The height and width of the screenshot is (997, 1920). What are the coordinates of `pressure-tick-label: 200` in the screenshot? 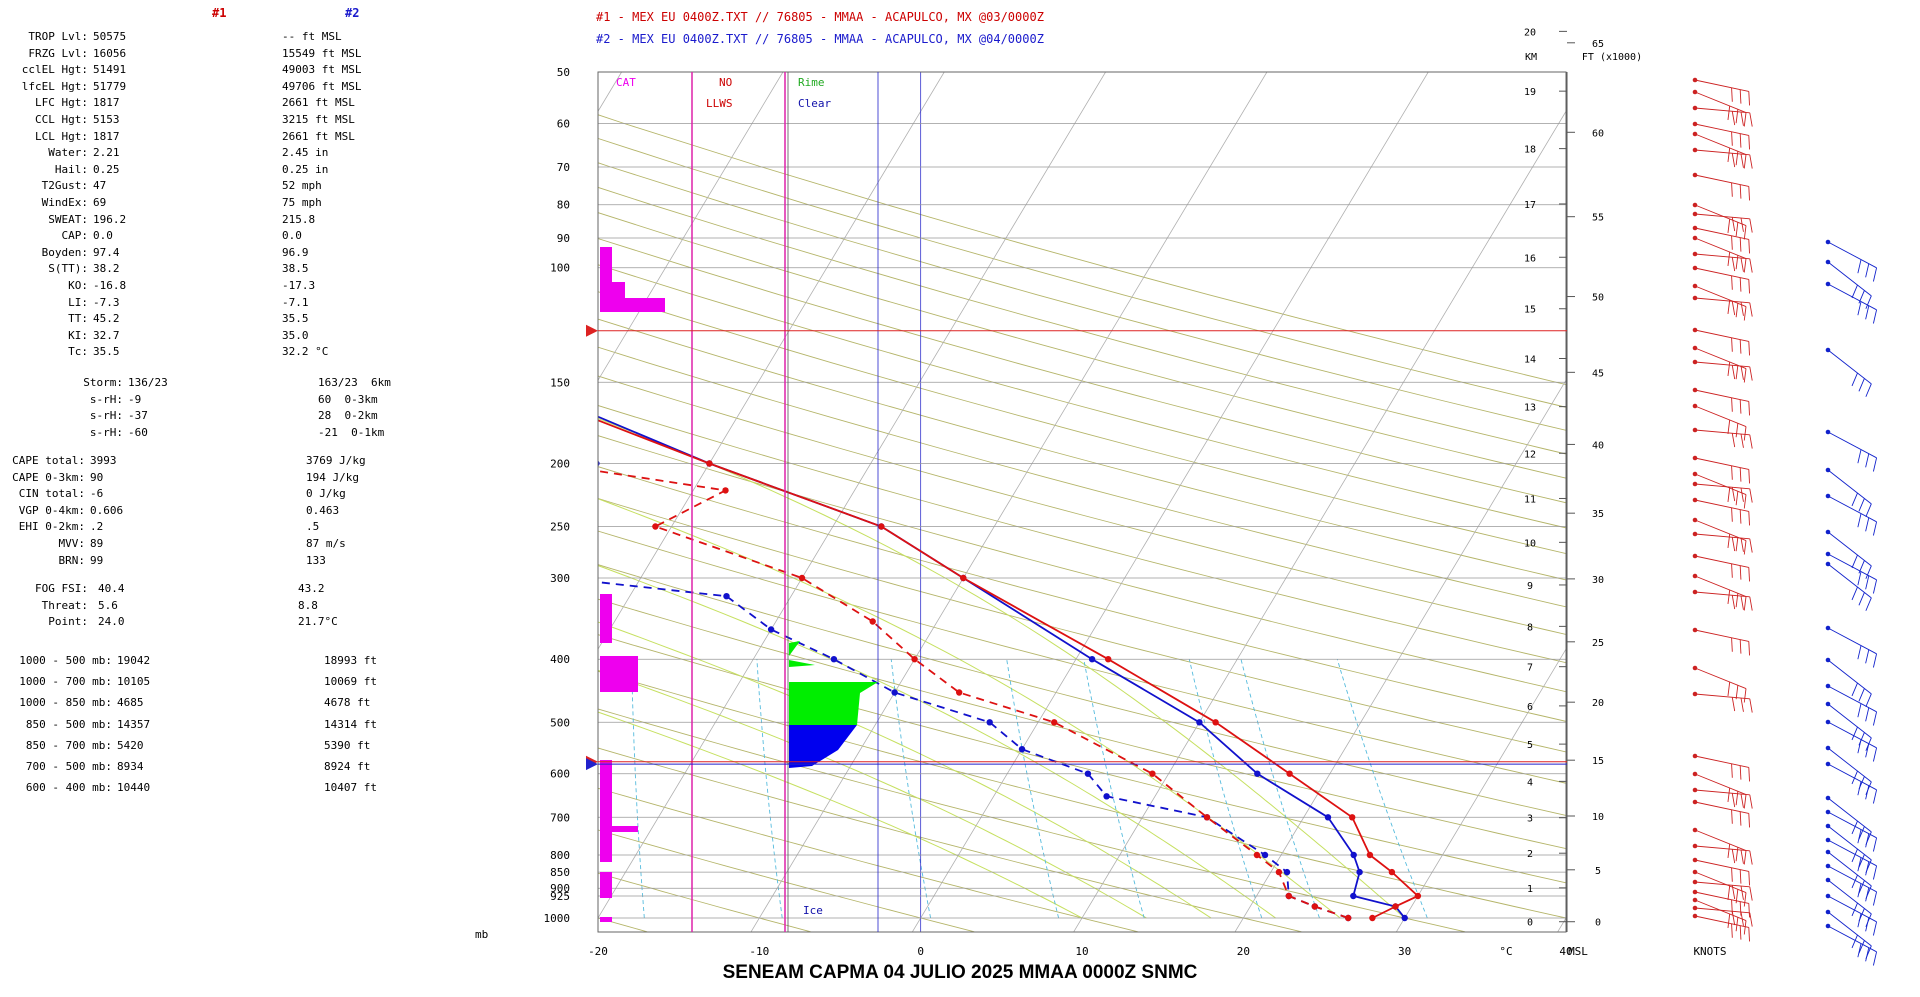 It's located at (560, 463).